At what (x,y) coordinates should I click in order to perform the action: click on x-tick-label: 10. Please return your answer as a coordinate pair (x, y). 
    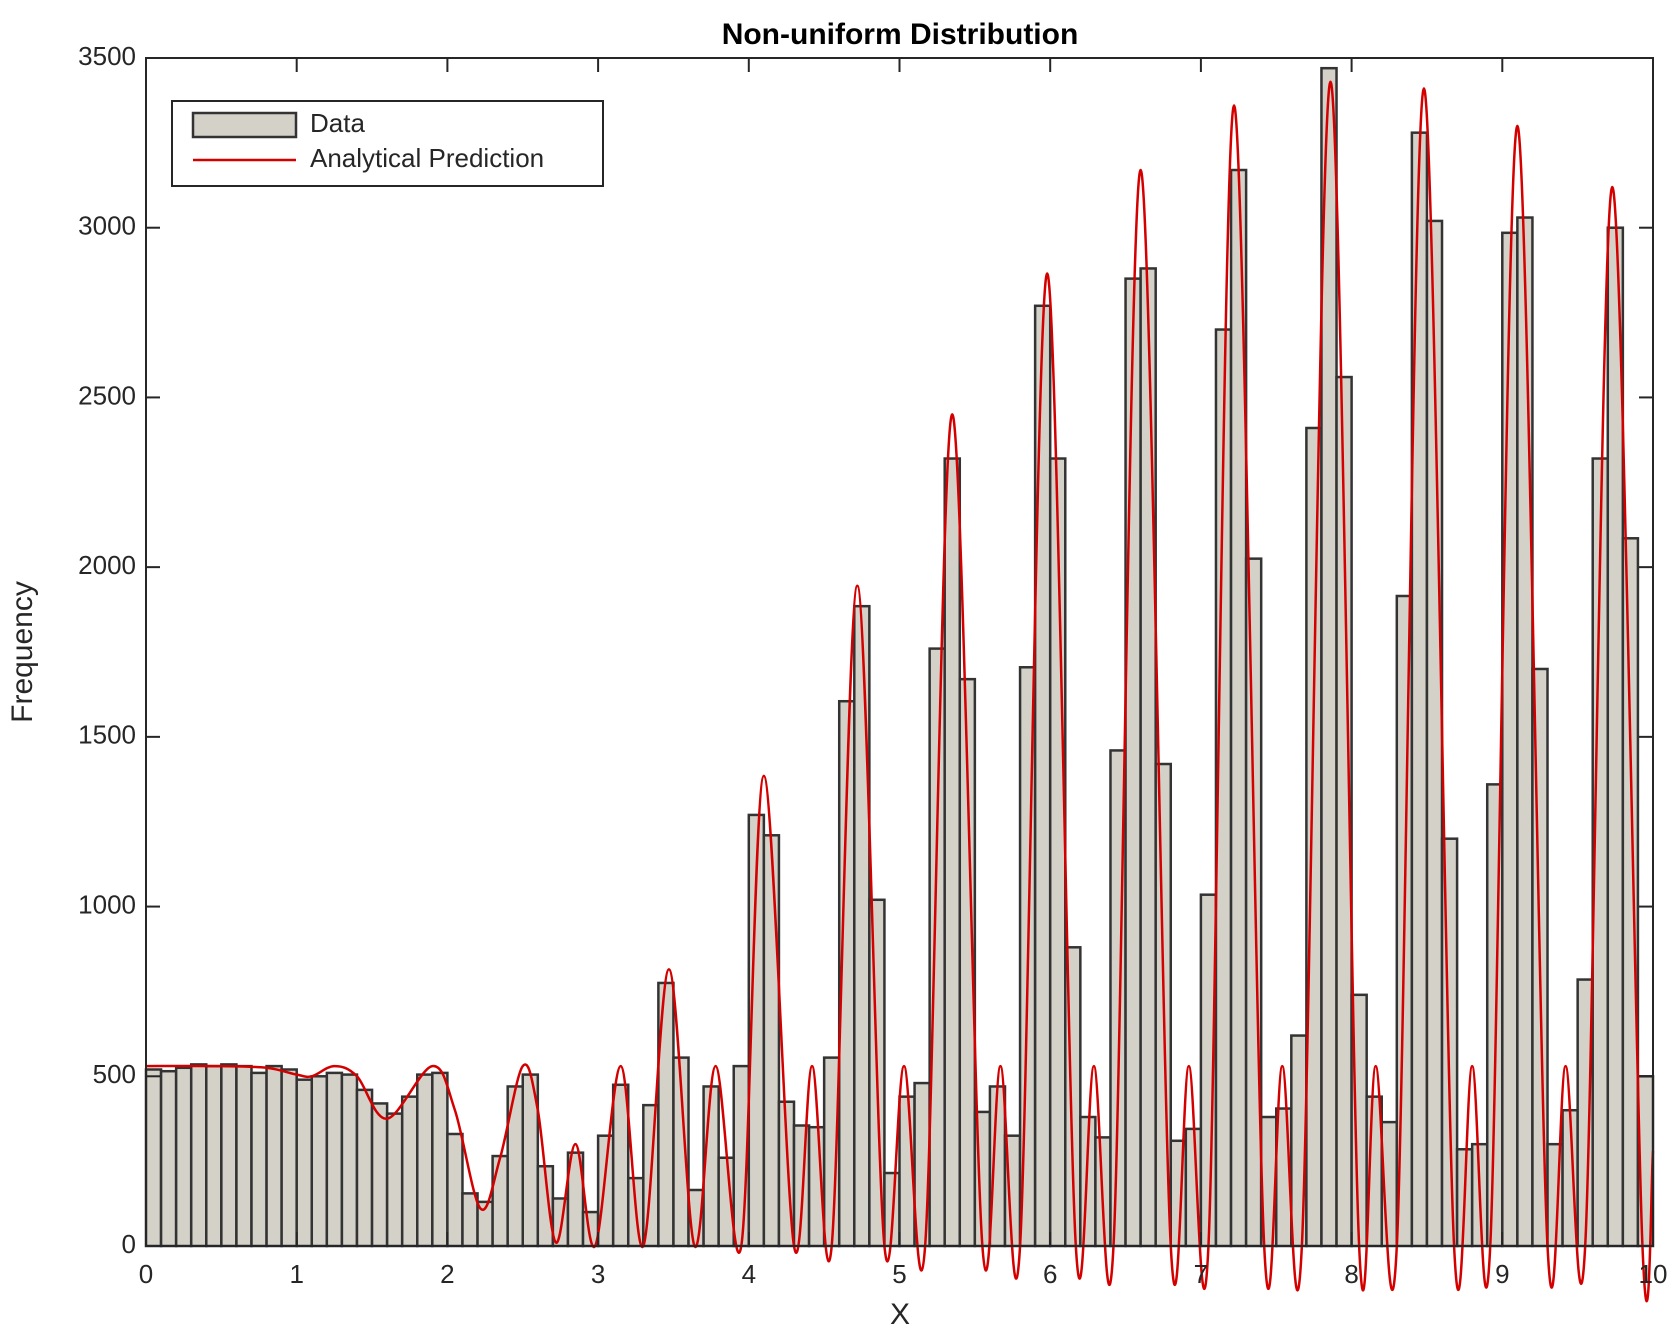
    Looking at the image, I should click on (1653, 1274).